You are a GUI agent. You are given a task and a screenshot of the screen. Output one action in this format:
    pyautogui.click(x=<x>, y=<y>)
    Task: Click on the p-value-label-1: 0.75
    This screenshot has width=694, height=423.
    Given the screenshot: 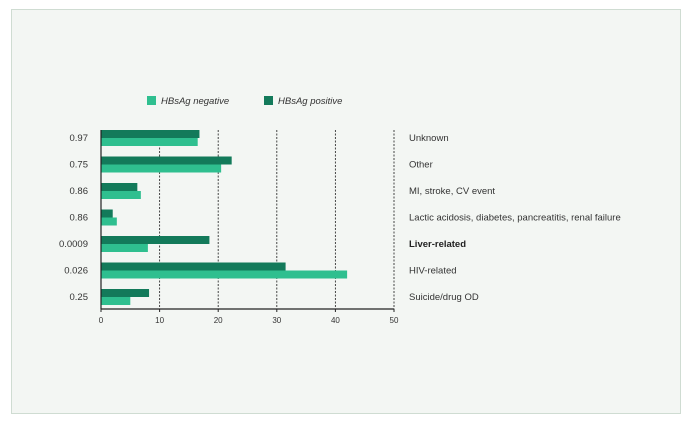 What is the action you would take?
    pyautogui.click(x=79, y=165)
    